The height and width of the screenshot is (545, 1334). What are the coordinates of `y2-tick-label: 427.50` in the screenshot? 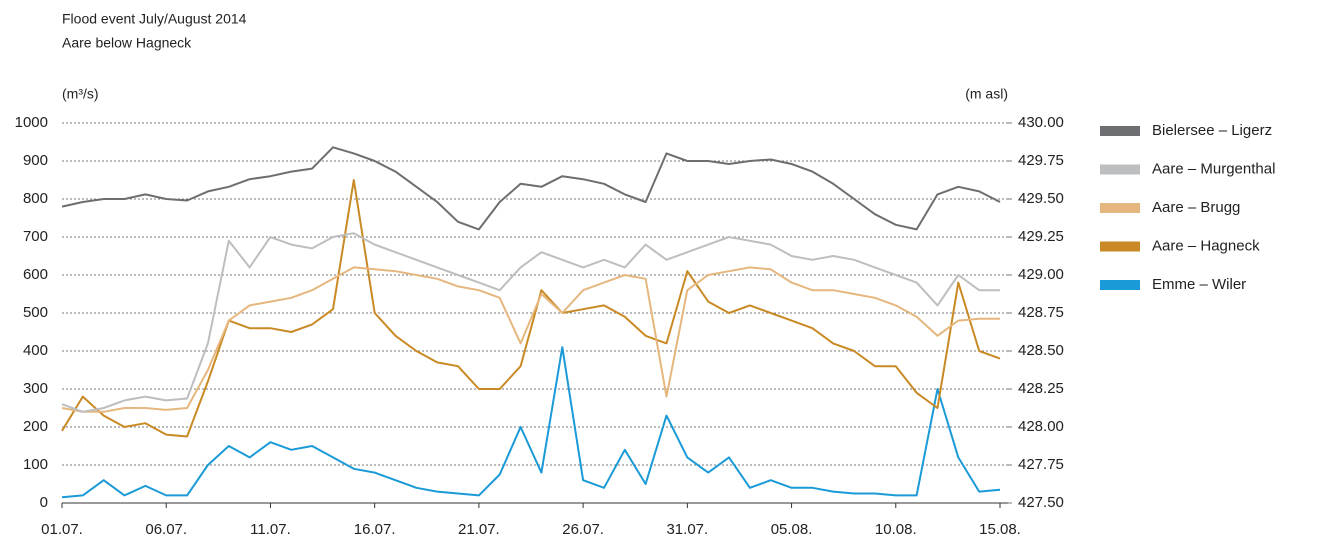 It's located at (1041, 502).